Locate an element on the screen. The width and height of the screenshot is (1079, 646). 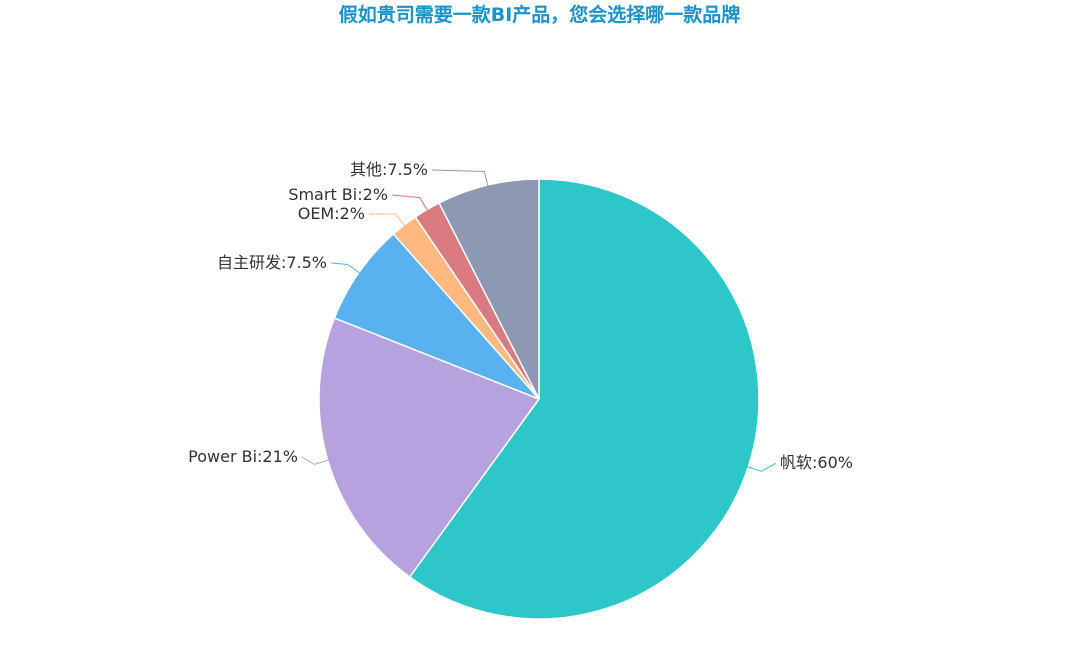
slice-label-4: Smart Bi:2% is located at coordinates (338, 194).